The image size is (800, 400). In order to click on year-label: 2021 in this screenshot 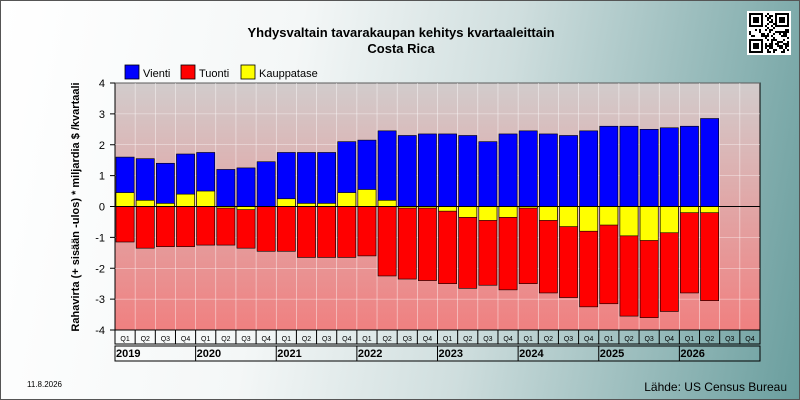, I will do `click(289, 354)`.